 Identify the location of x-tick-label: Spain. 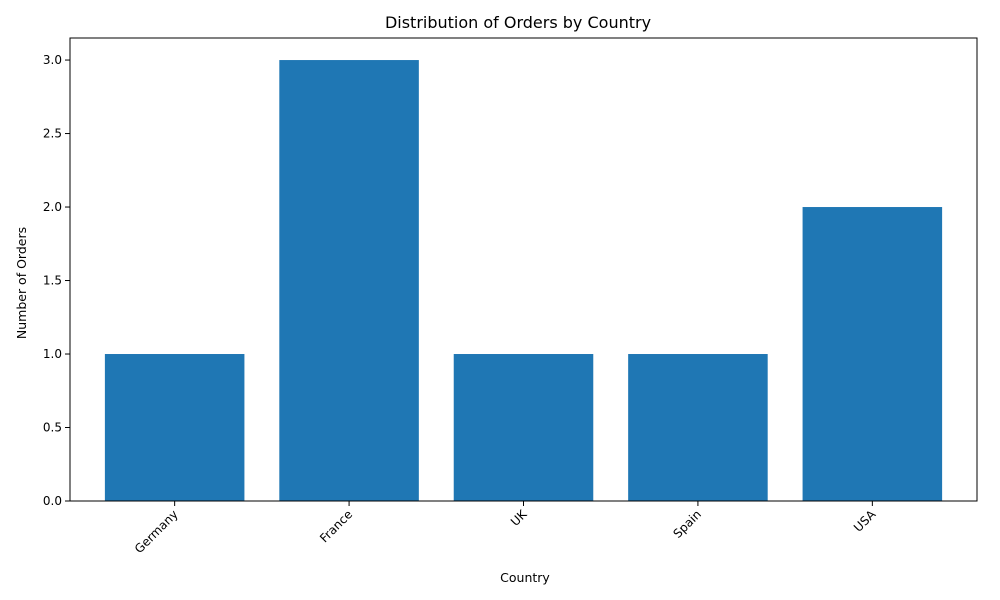
(687, 524).